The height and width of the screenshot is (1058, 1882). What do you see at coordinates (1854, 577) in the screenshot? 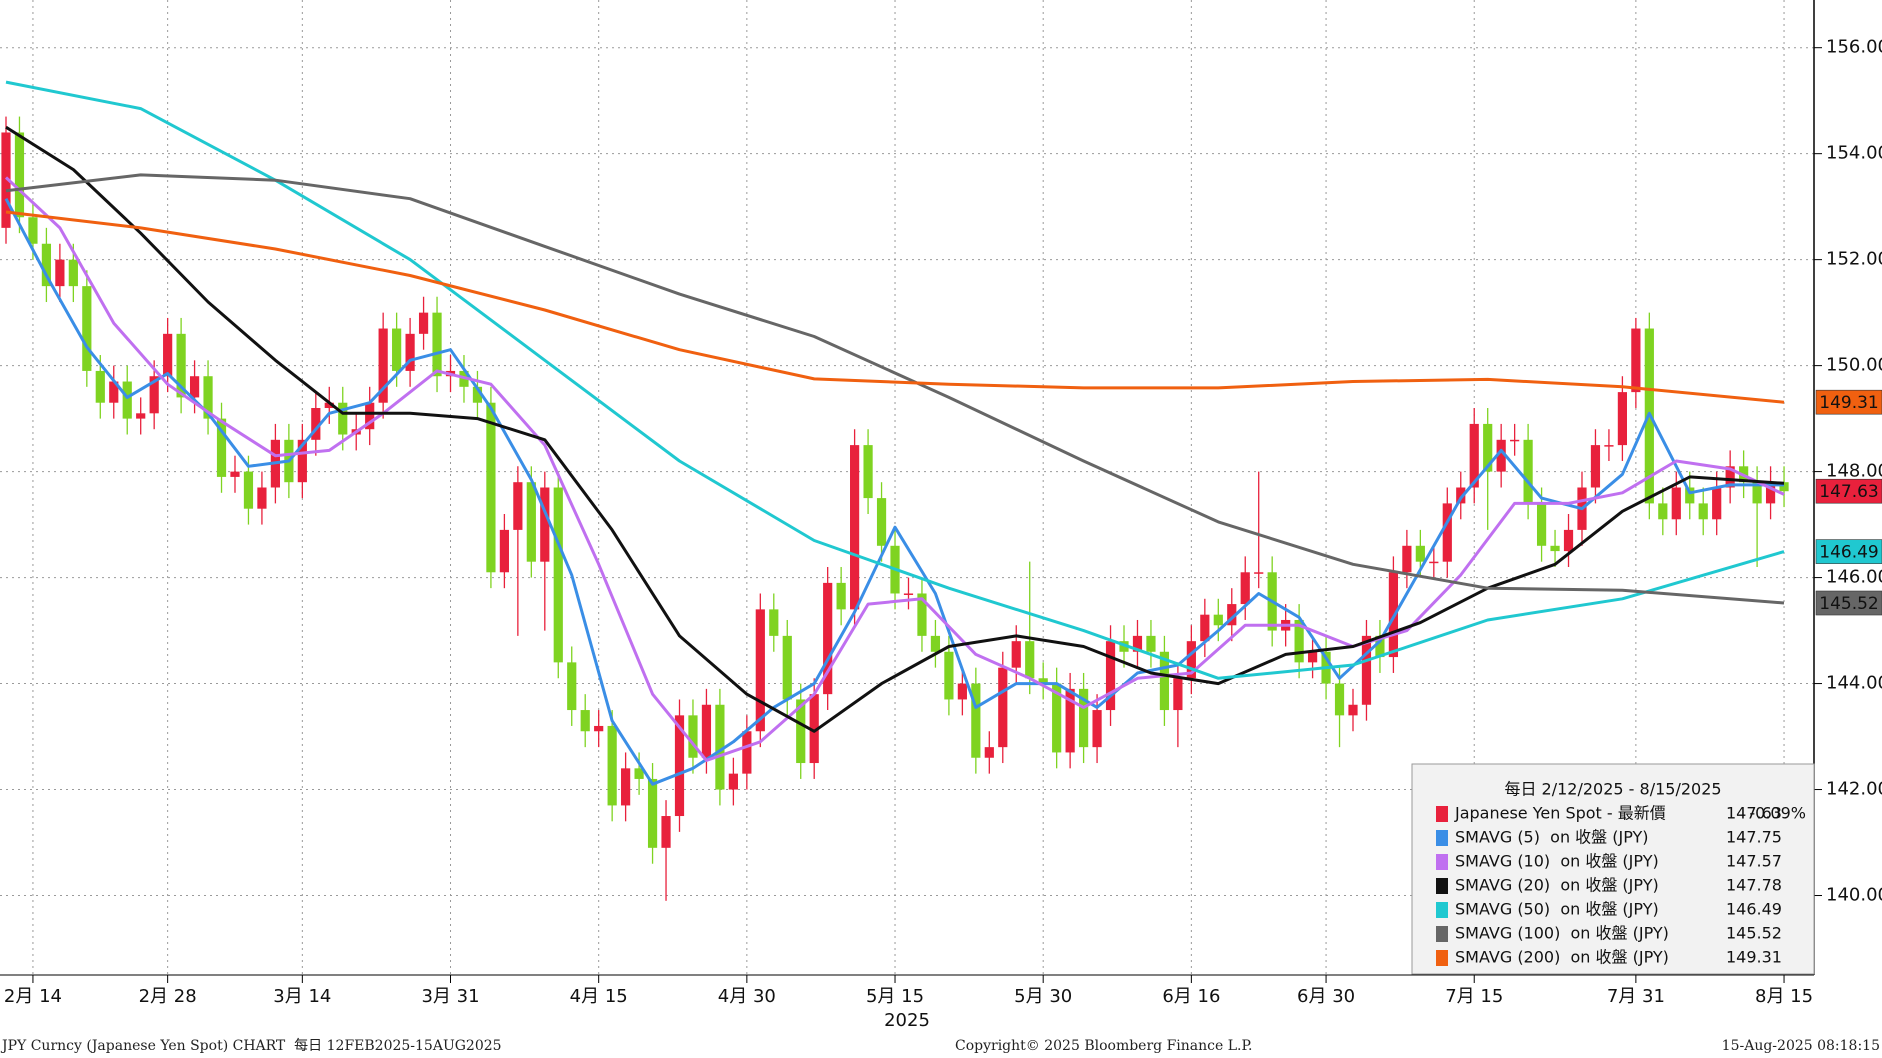
I see `y-tick-label: 146.00` at bounding box center [1854, 577].